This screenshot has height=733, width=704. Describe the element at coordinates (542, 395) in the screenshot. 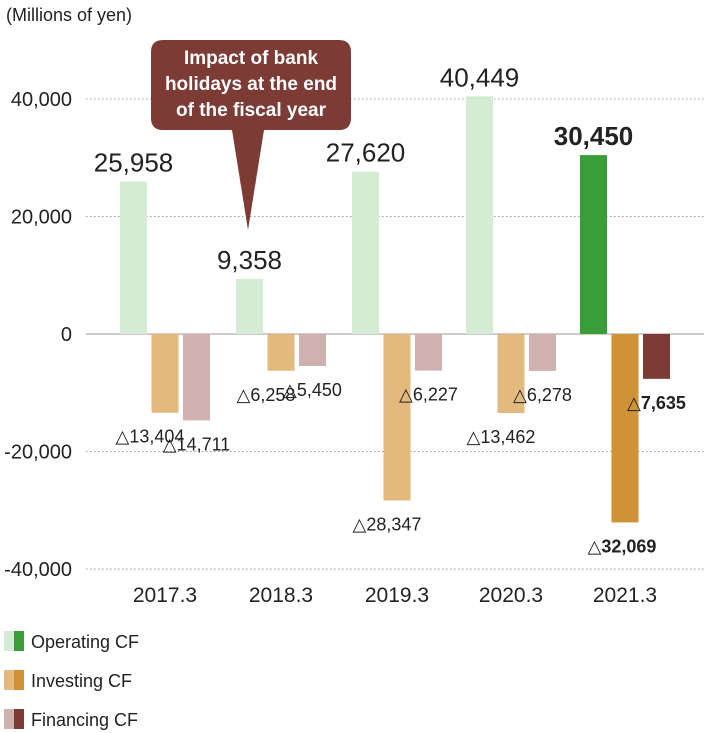

I see `data-label: △6,278` at that location.